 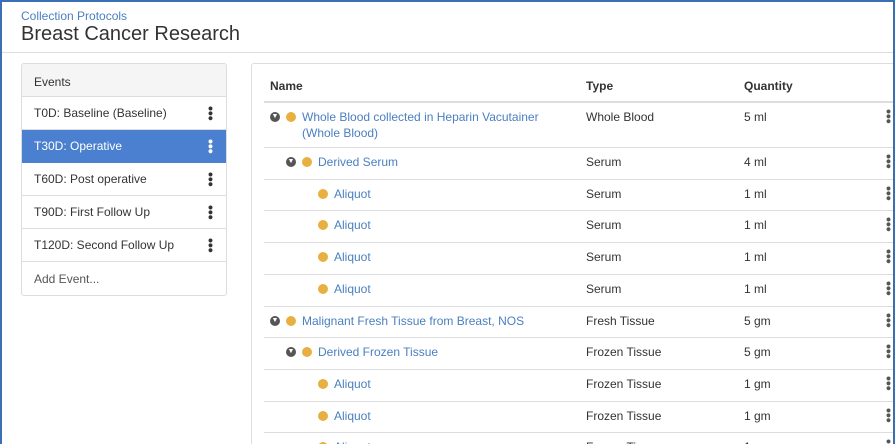 What do you see at coordinates (659, 322) in the screenshot?
I see `specimen-type: Fresh Tissue` at bounding box center [659, 322].